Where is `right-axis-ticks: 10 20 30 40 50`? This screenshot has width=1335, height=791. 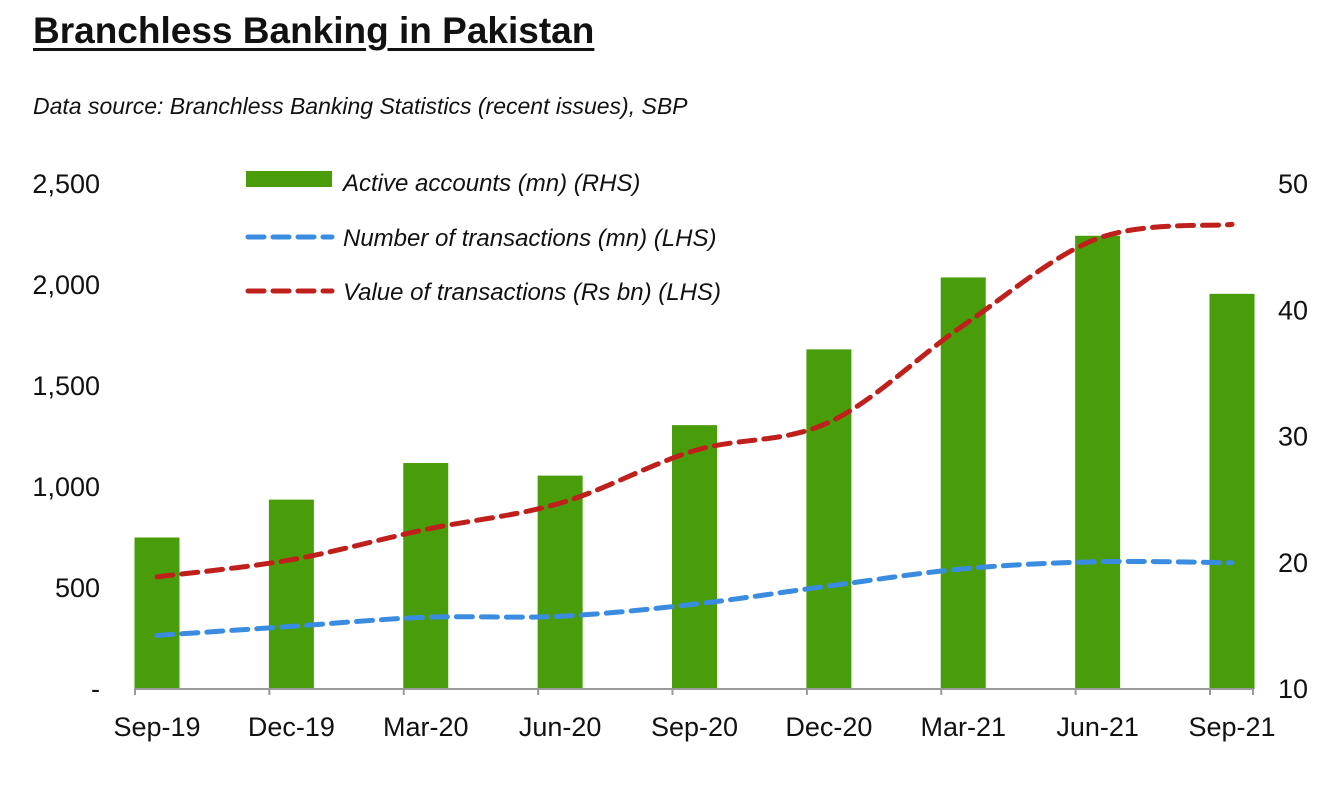 right-axis-ticks: 10 20 30 40 50 is located at coordinates (1293, 436).